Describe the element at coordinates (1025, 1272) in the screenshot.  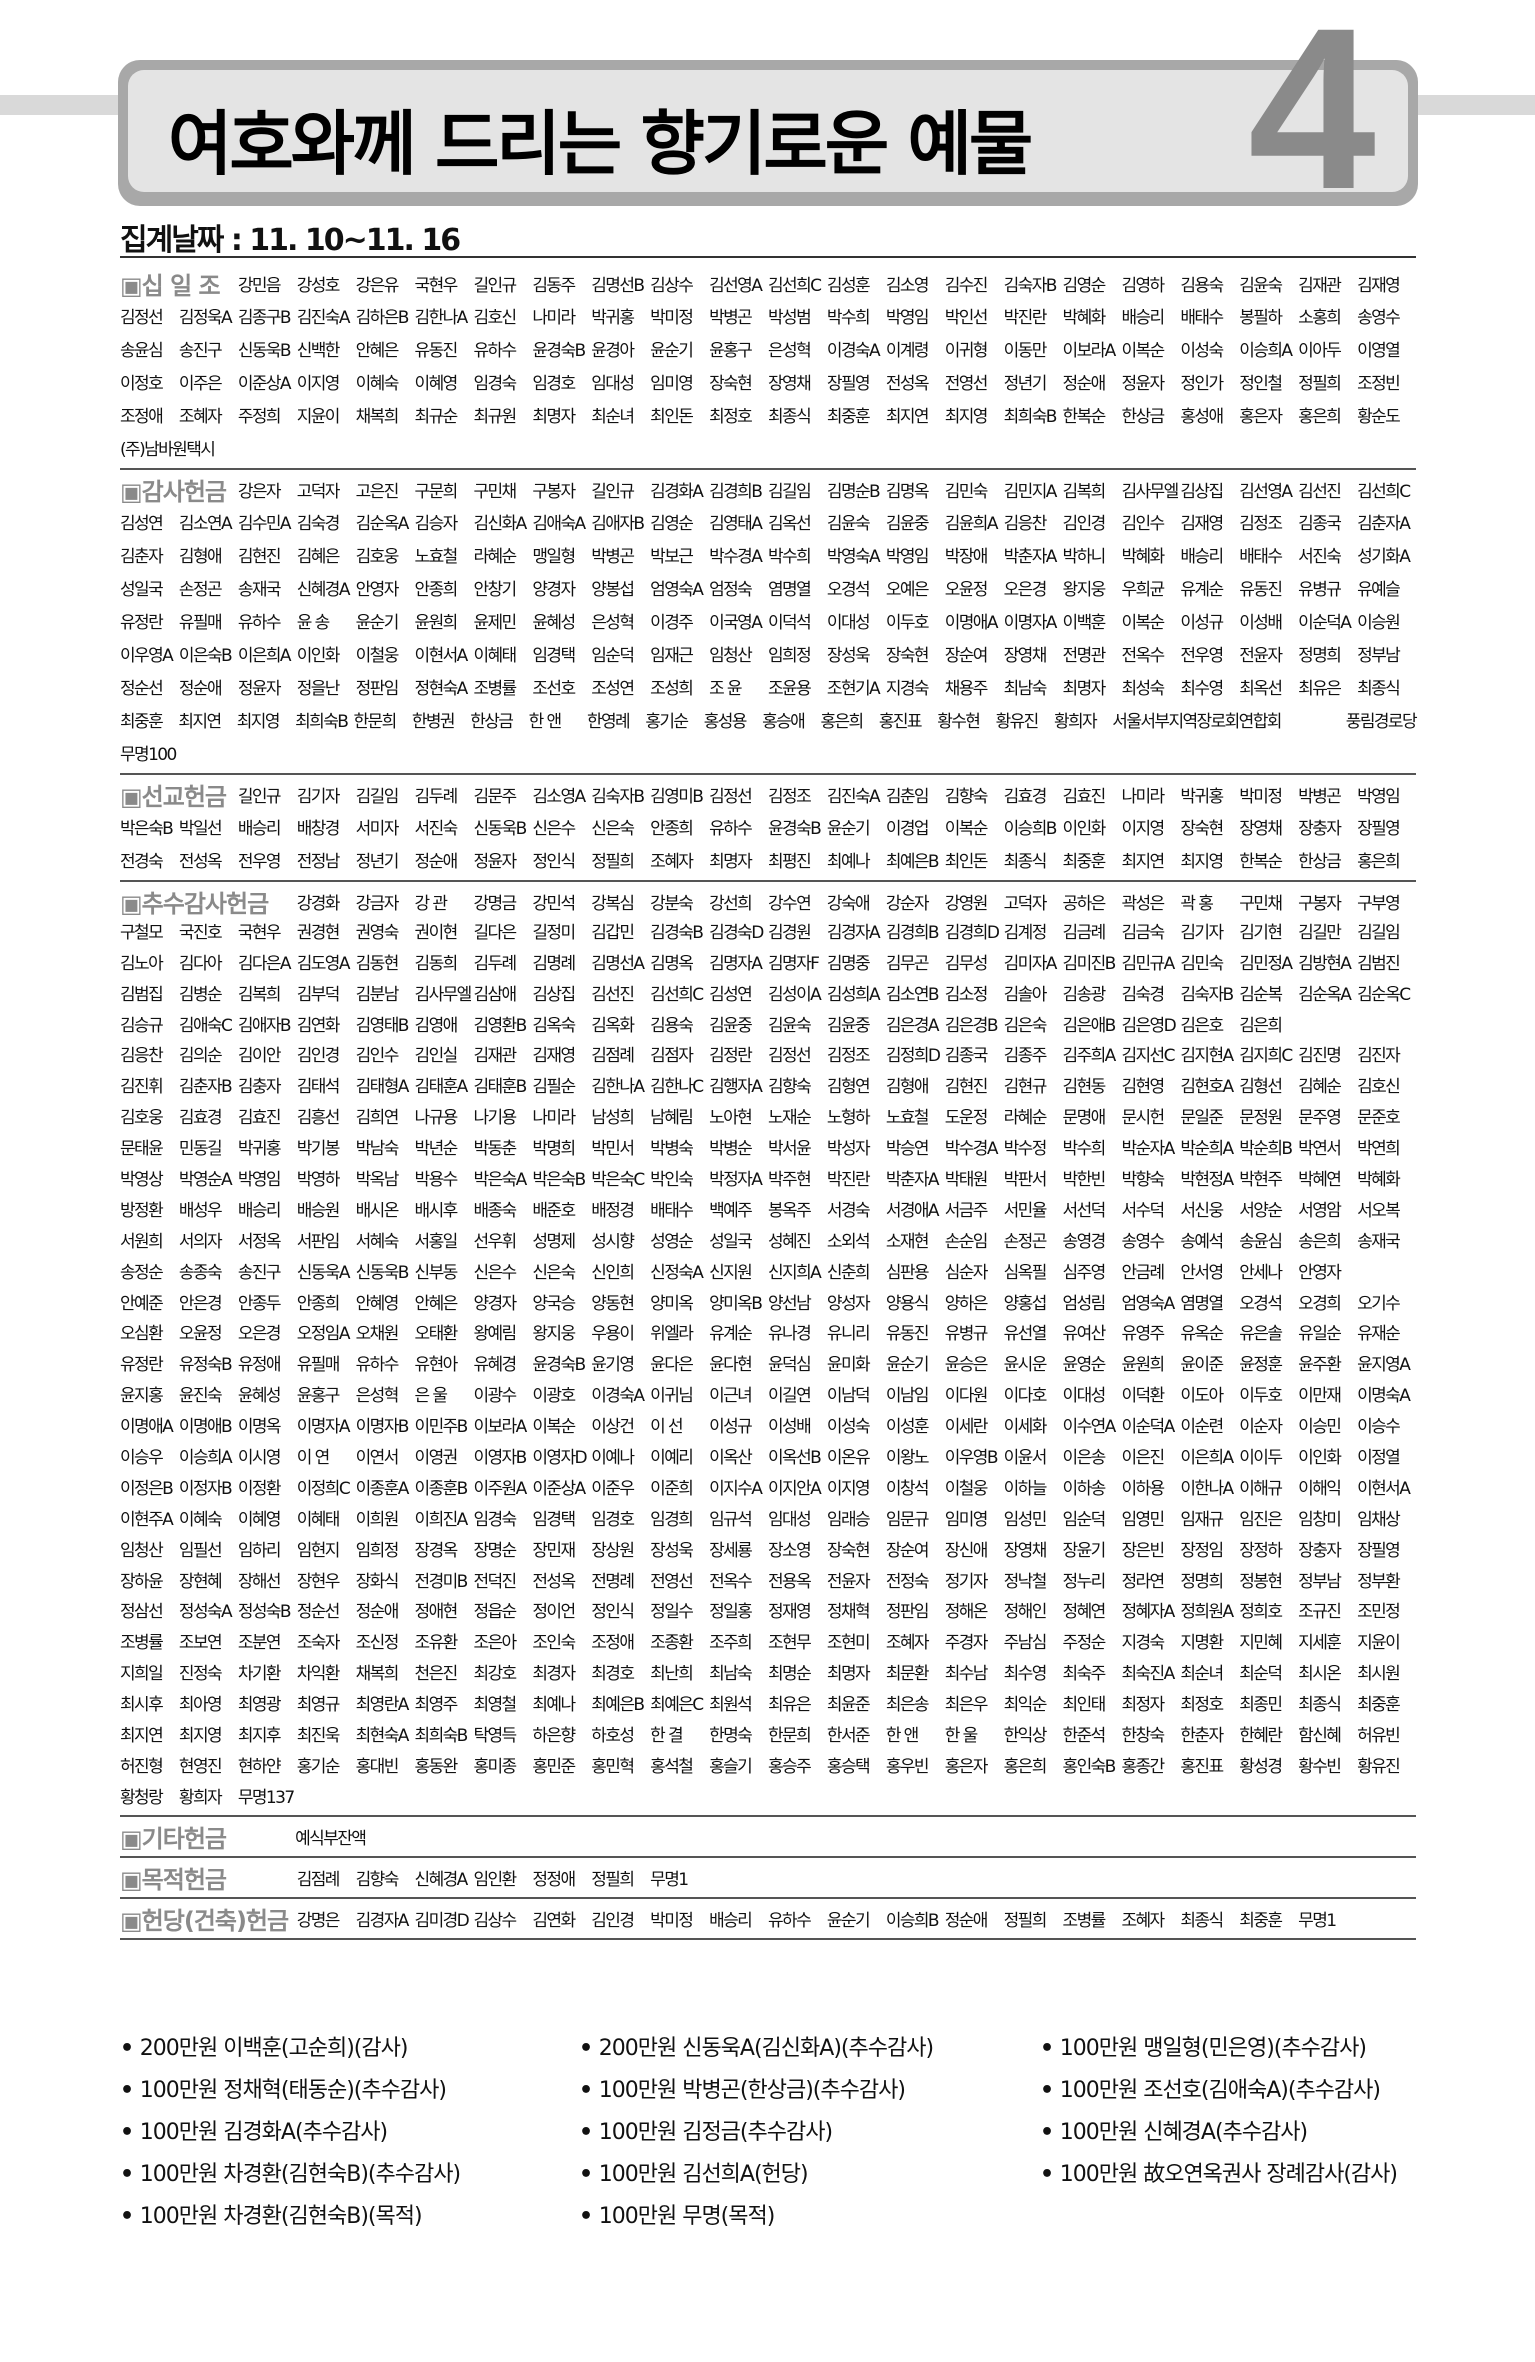
I see `donor-name: 심옥필` at that location.